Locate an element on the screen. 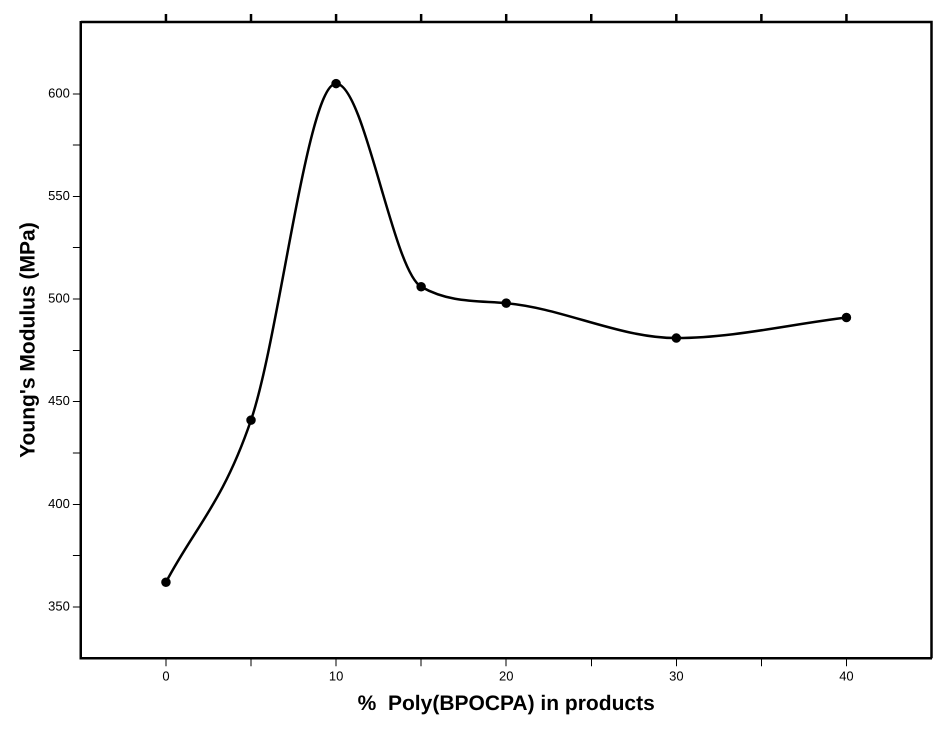 The height and width of the screenshot is (733, 946). x-tick-label: 40 is located at coordinates (846, 676).